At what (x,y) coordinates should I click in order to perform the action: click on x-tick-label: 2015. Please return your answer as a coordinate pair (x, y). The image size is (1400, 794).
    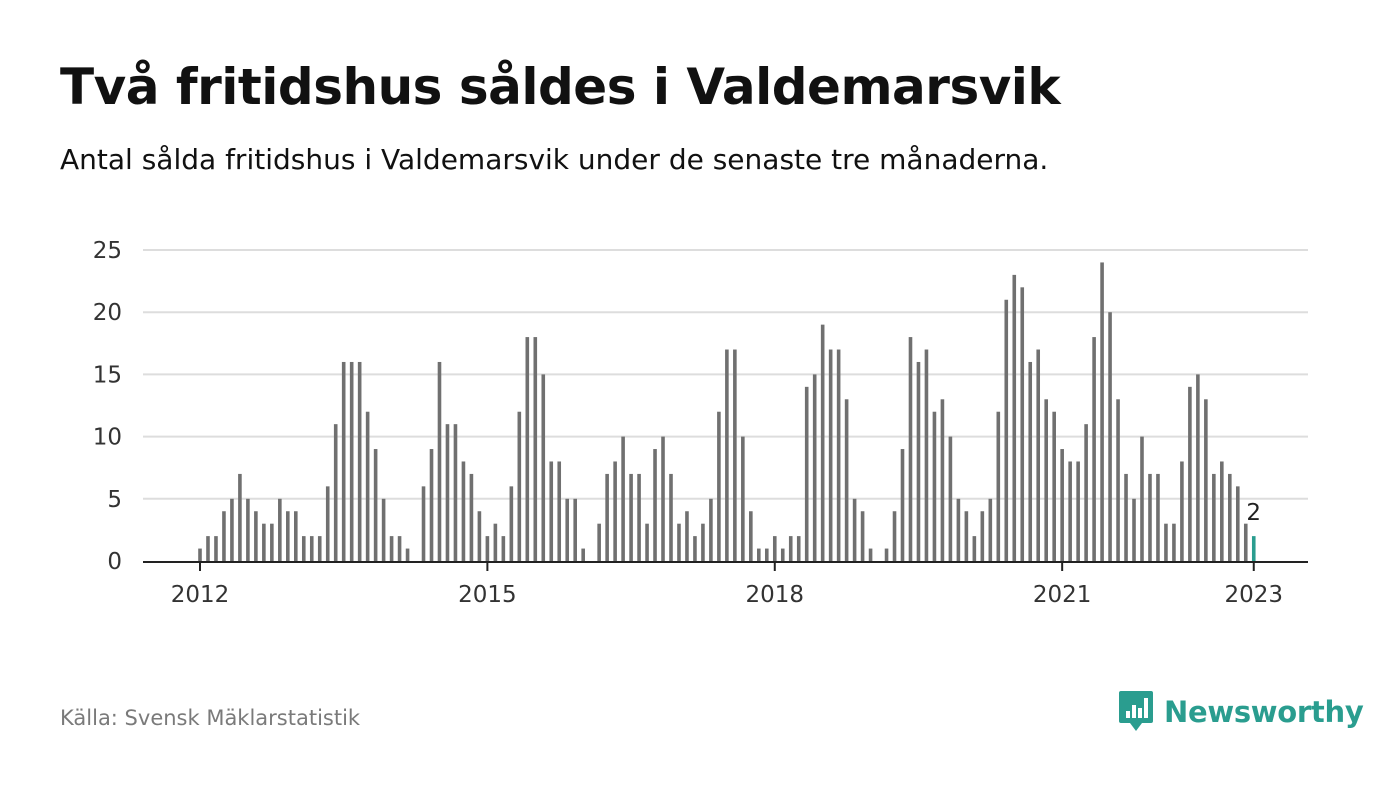
    Looking at the image, I should click on (487, 595).